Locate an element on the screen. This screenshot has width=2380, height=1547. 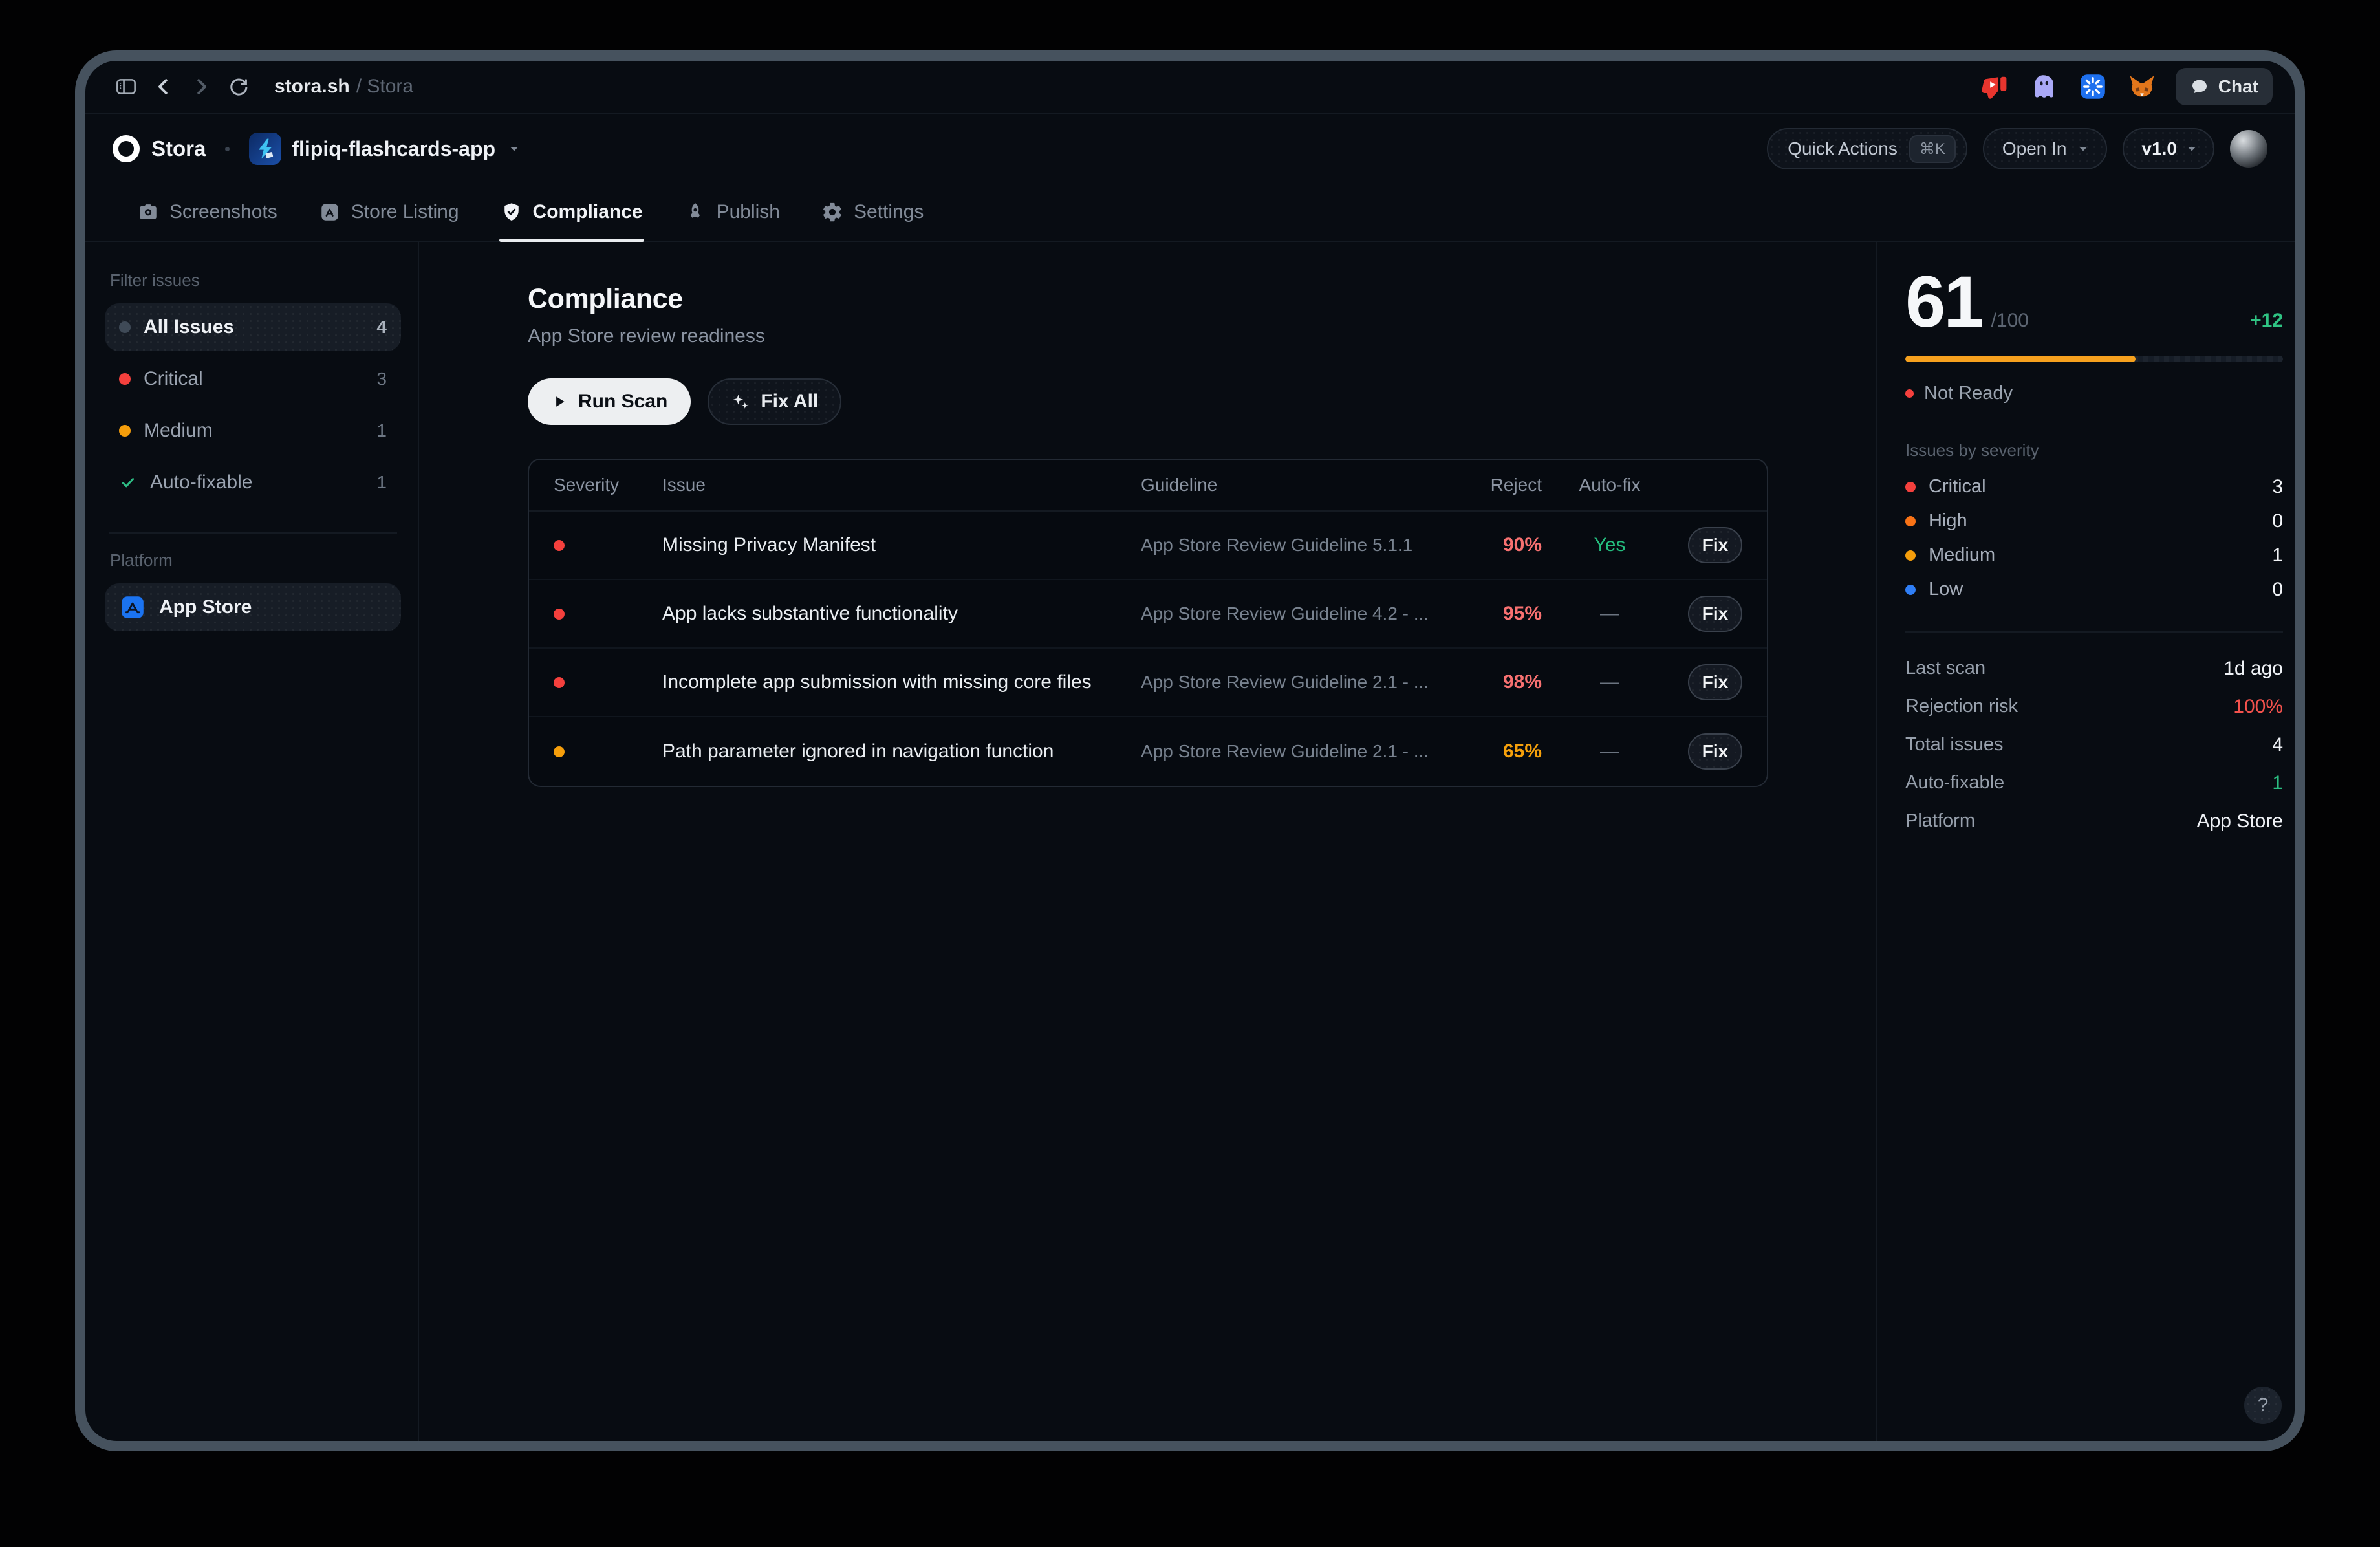
sidebar-toggle-button is located at coordinates (126, 86).